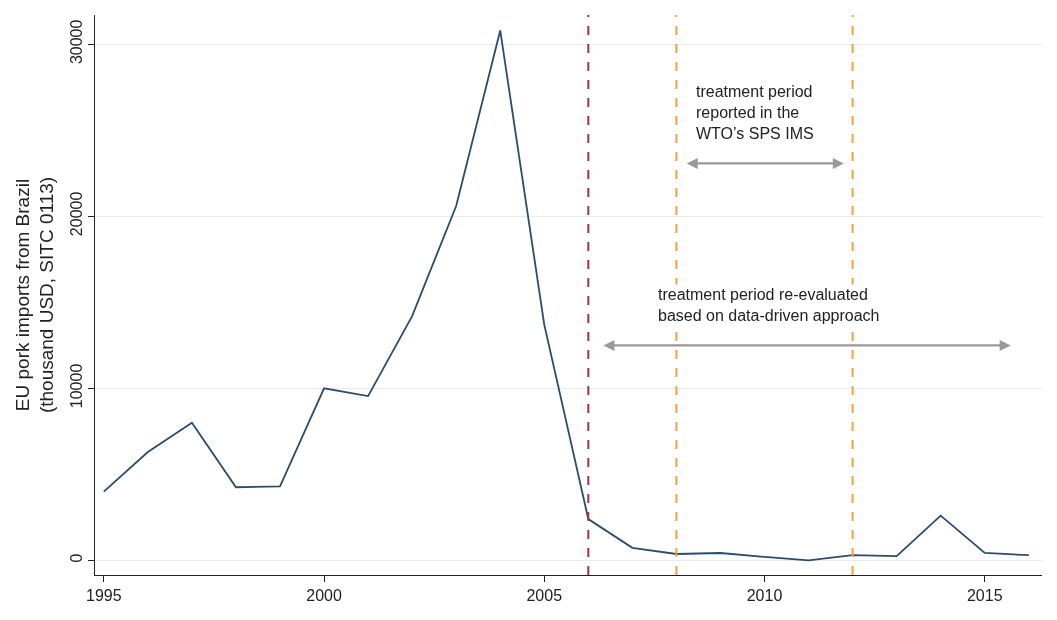 The image size is (1057, 620). I want to click on x-tick-label: 1995, so click(104, 596).